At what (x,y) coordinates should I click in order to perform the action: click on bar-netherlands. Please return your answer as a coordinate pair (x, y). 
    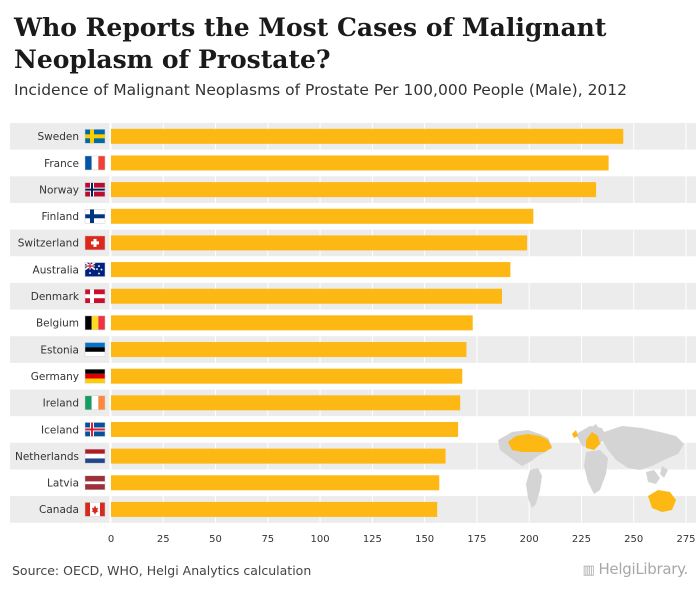
    Looking at the image, I should click on (278, 456).